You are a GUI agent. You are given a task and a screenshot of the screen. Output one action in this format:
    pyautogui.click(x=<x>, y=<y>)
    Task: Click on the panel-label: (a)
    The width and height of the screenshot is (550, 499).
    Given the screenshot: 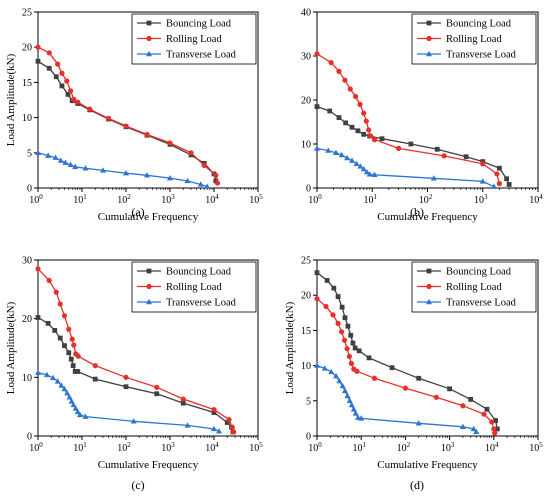 What is the action you would take?
    pyautogui.click(x=137, y=212)
    